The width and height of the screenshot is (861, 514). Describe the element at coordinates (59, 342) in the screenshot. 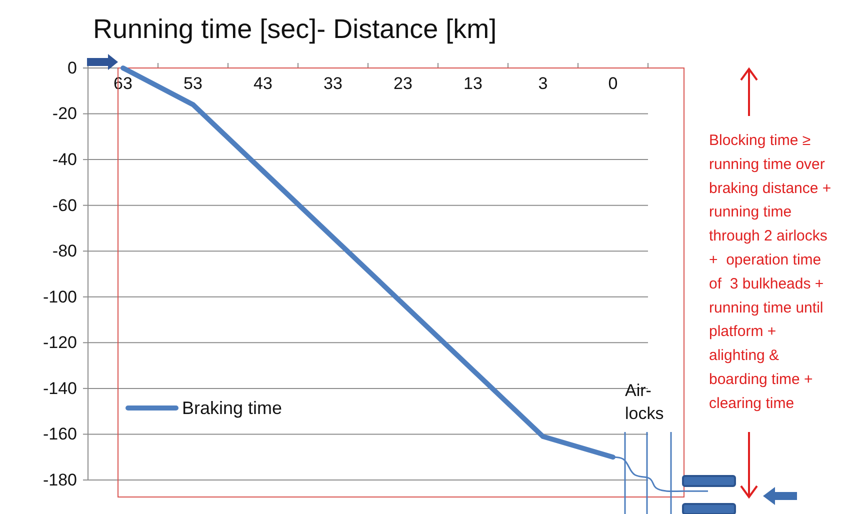

I see `y-tick-label: -120` at that location.